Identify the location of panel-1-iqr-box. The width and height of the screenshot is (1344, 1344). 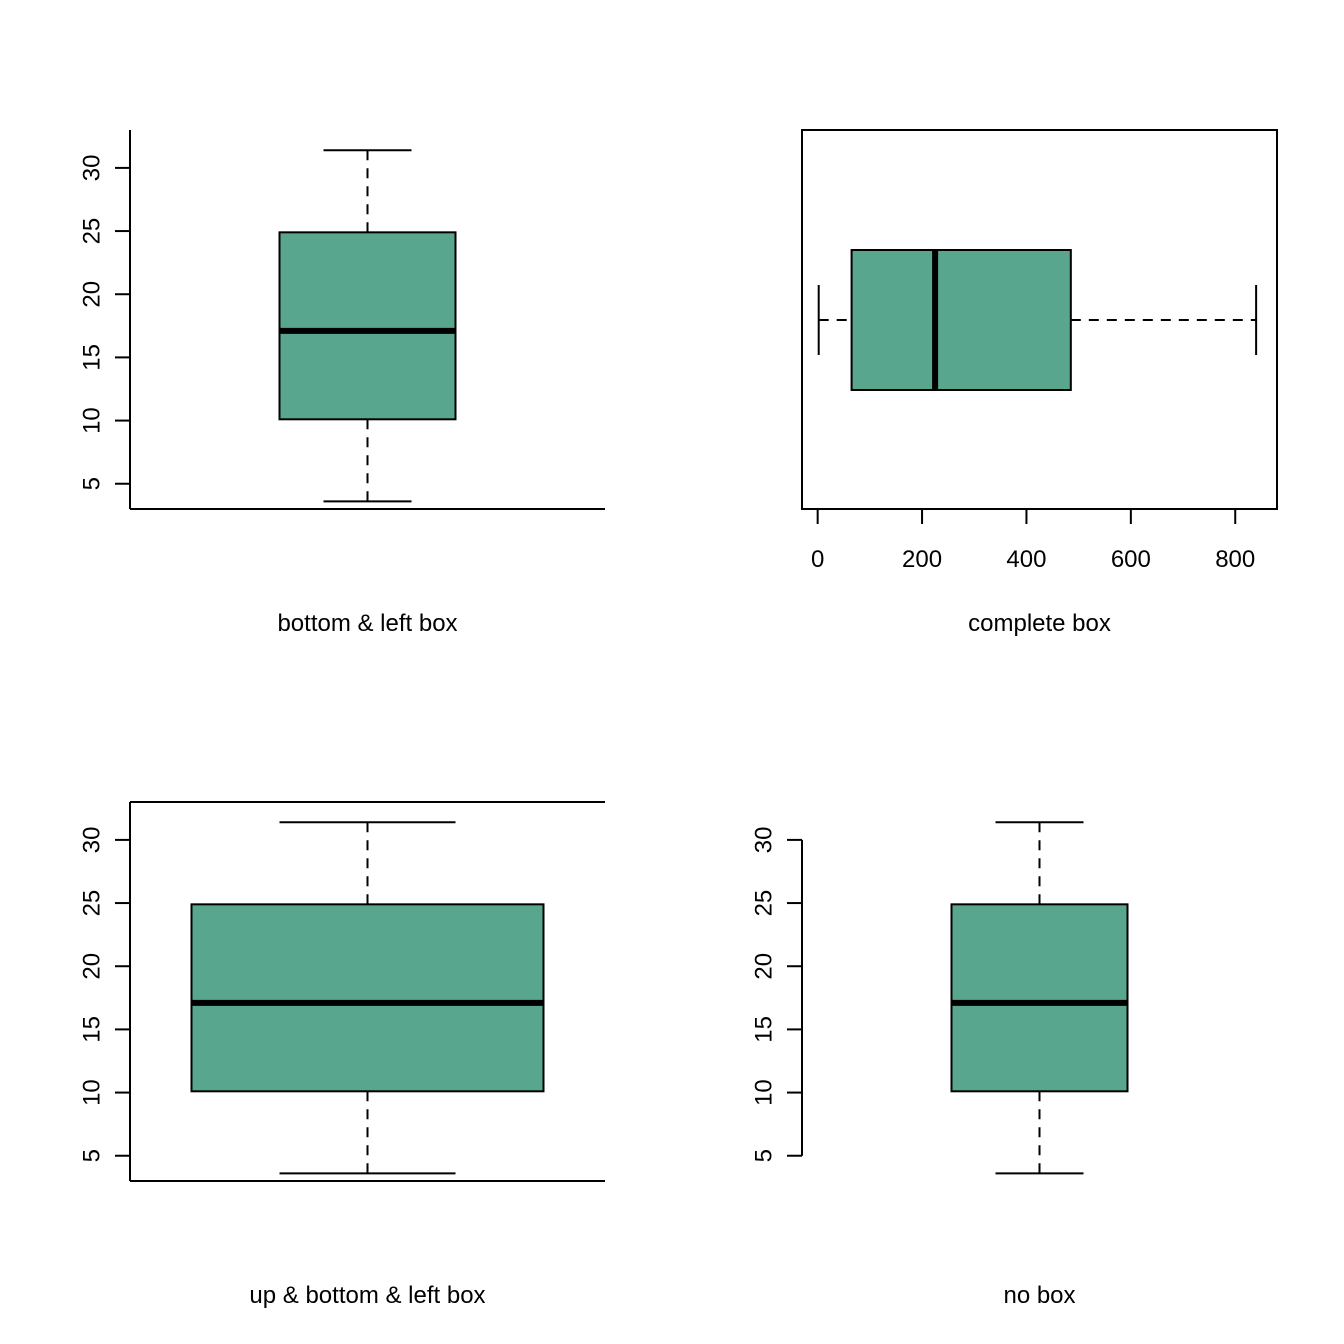
(367, 326).